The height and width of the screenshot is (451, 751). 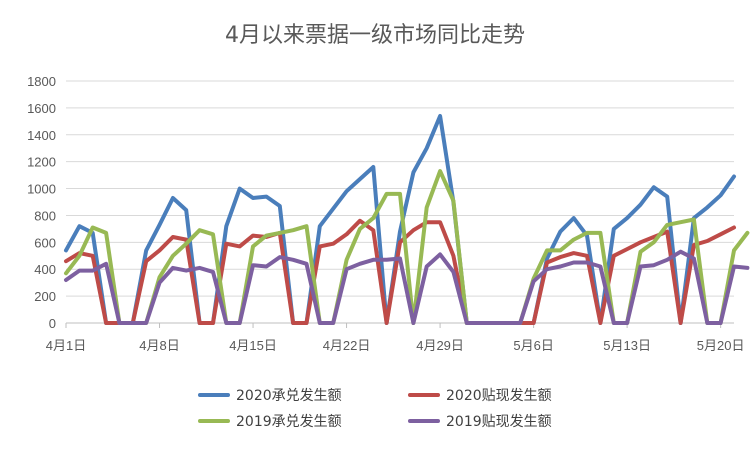 I want to click on legend-label: 2020贴现发生额, so click(x=499, y=396).